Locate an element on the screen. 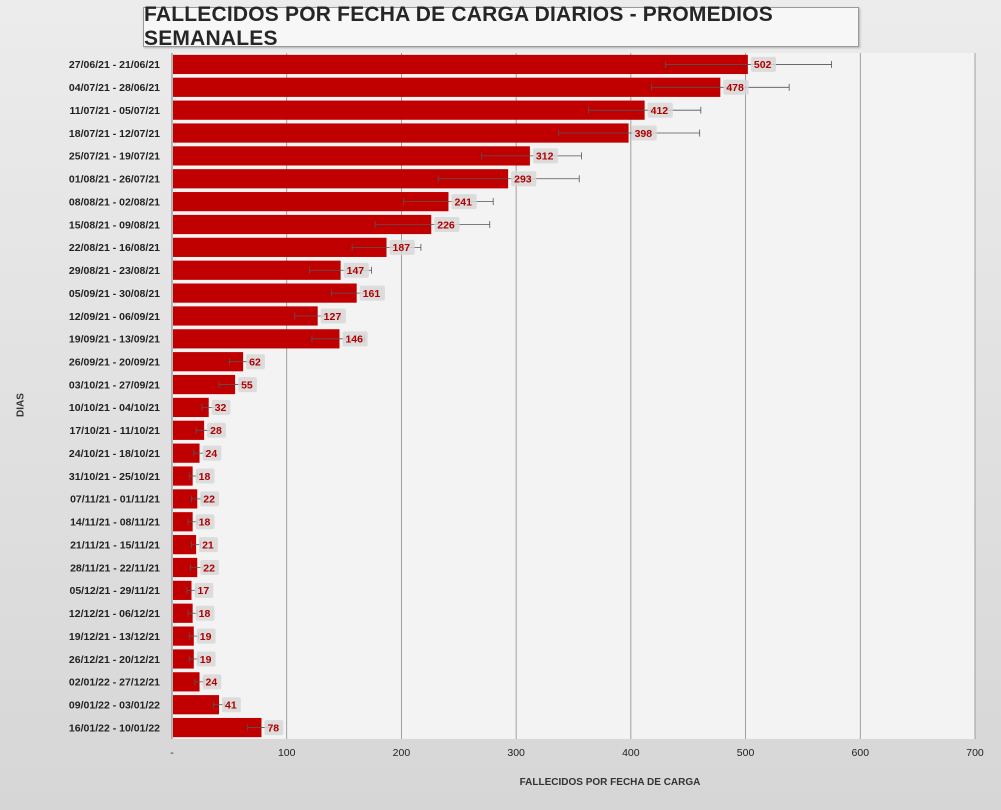 The image size is (1001, 810). data-label: 19 is located at coordinates (206, 660).